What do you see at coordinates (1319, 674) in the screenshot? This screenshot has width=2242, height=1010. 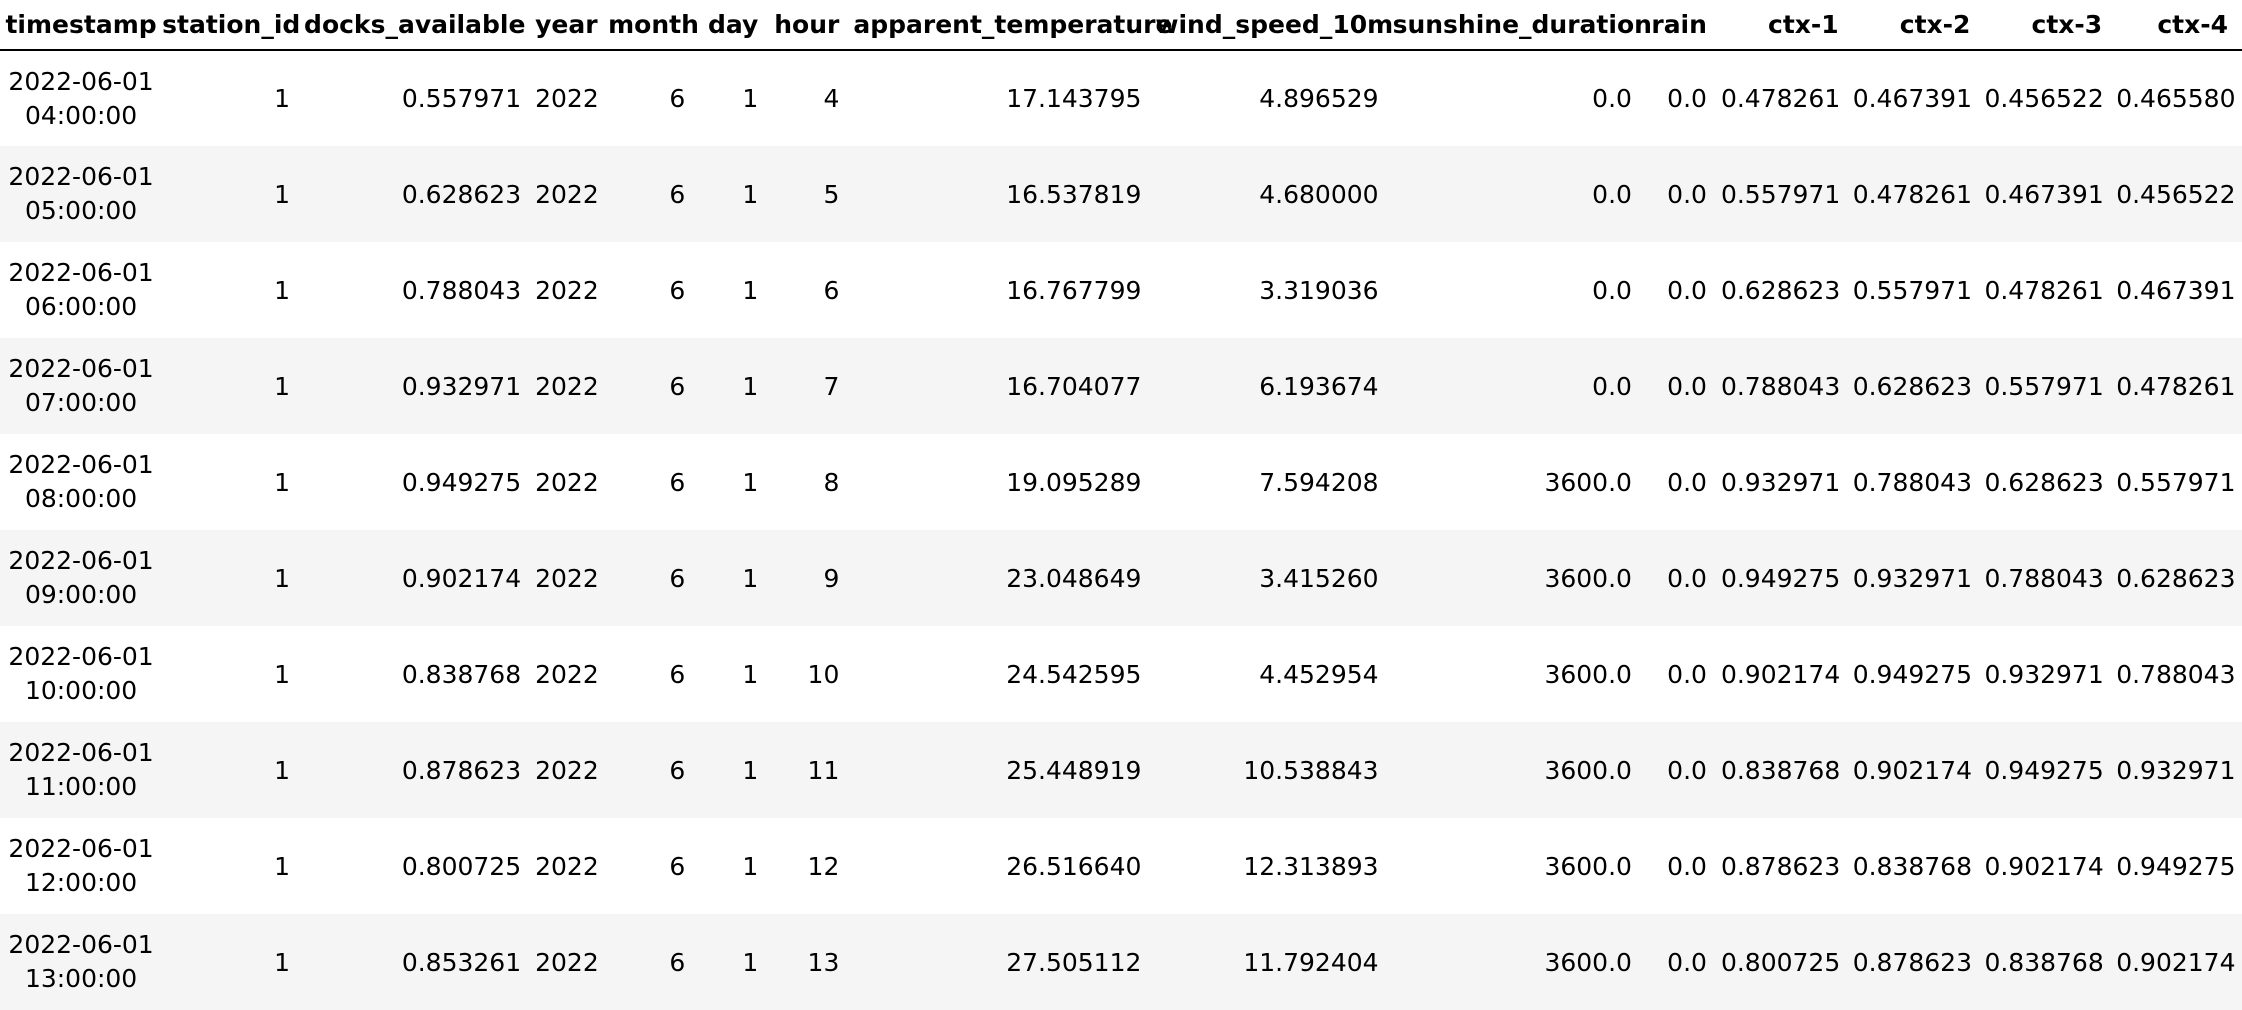 I see `cell-wind-speed-10m: 4.452954` at bounding box center [1319, 674].